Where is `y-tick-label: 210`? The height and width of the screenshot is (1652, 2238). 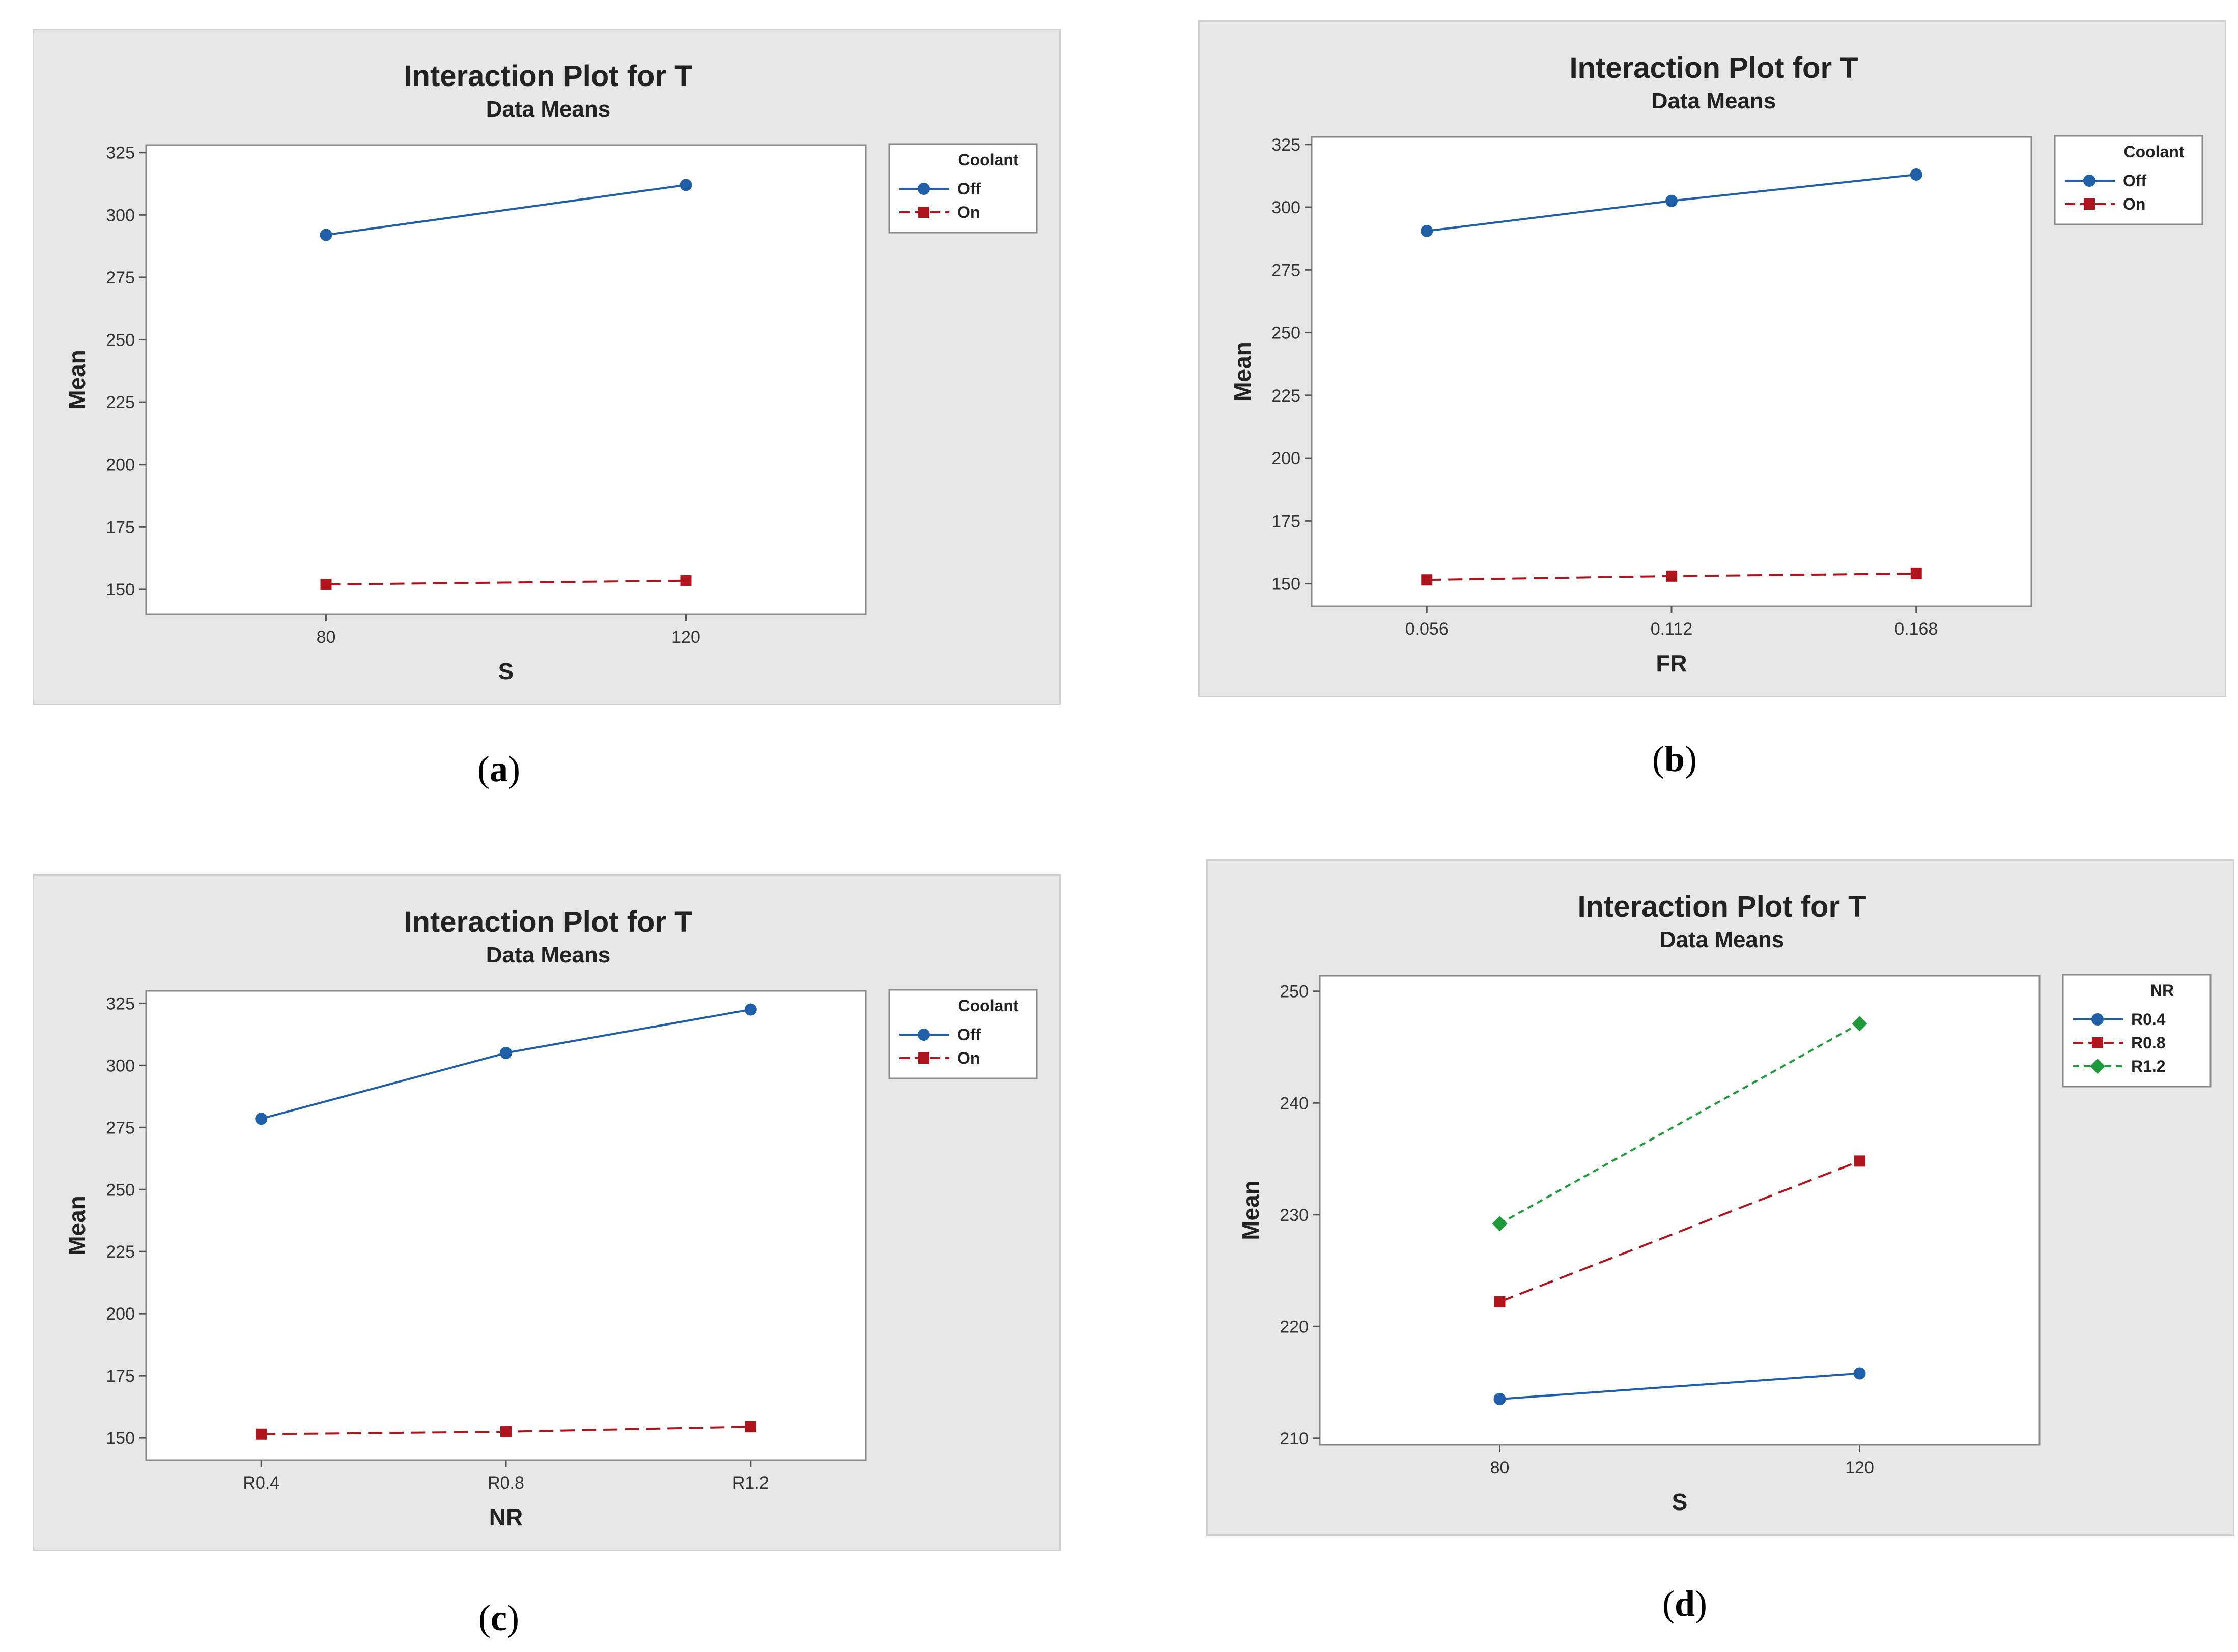
y-tick-label: 210 is located at coordinates (1294, 1438).